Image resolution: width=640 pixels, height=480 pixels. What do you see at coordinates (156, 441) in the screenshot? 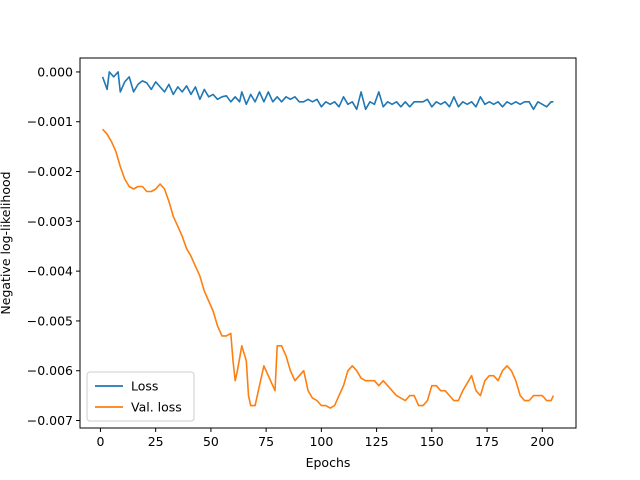
I see `x-tick-label: 25` at bounding box center [156, 441].